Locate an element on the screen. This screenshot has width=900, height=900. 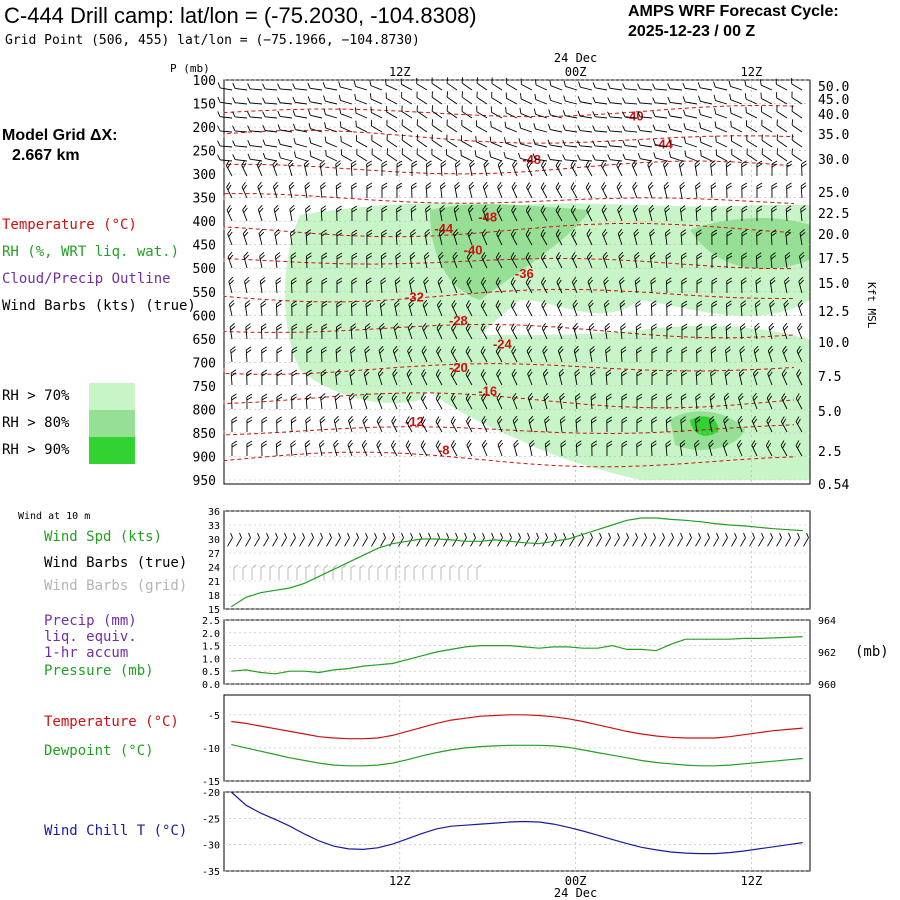
wind-chill-label: Wind Chill T (°C) is located at coordinates (116, 831).